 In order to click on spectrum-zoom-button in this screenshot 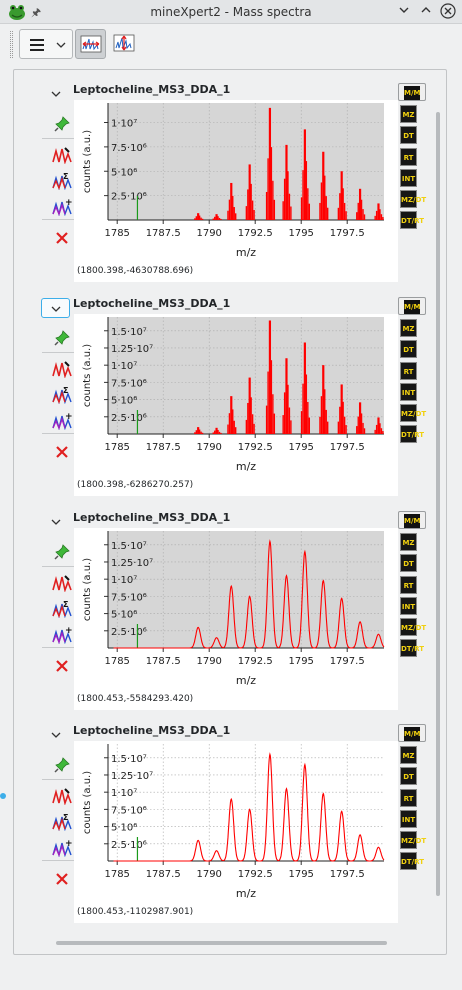, I will do `click(90, 44)`.